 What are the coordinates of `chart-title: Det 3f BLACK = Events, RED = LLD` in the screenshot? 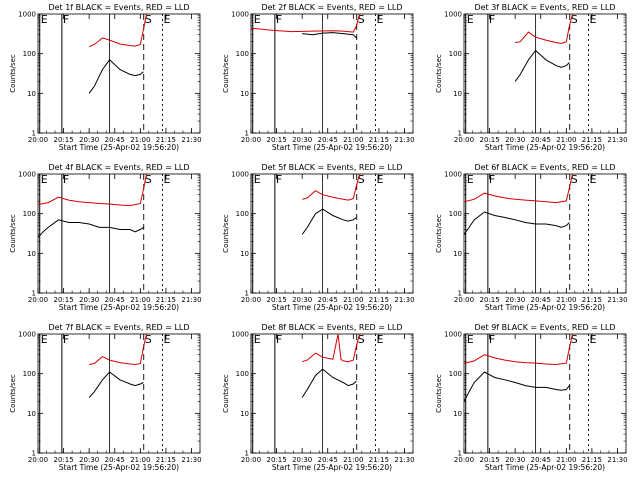 It's located at (544, 7).